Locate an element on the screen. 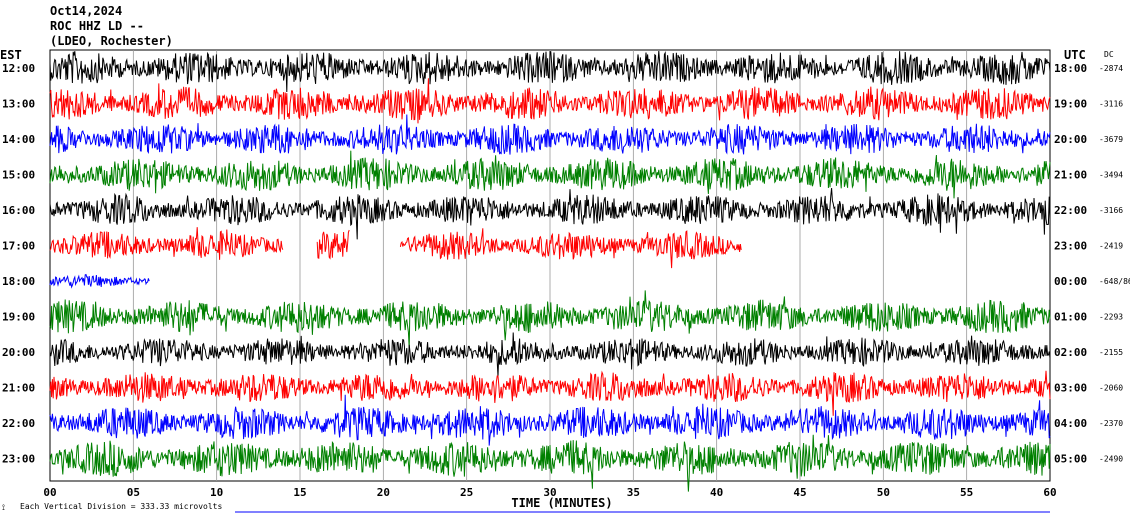 This screenshot has height=519, width=1130. x-axis-ticks: 00 05 10 15 20 25 30 35 40 45 50 55 60 is located at coordinates (549, 492).